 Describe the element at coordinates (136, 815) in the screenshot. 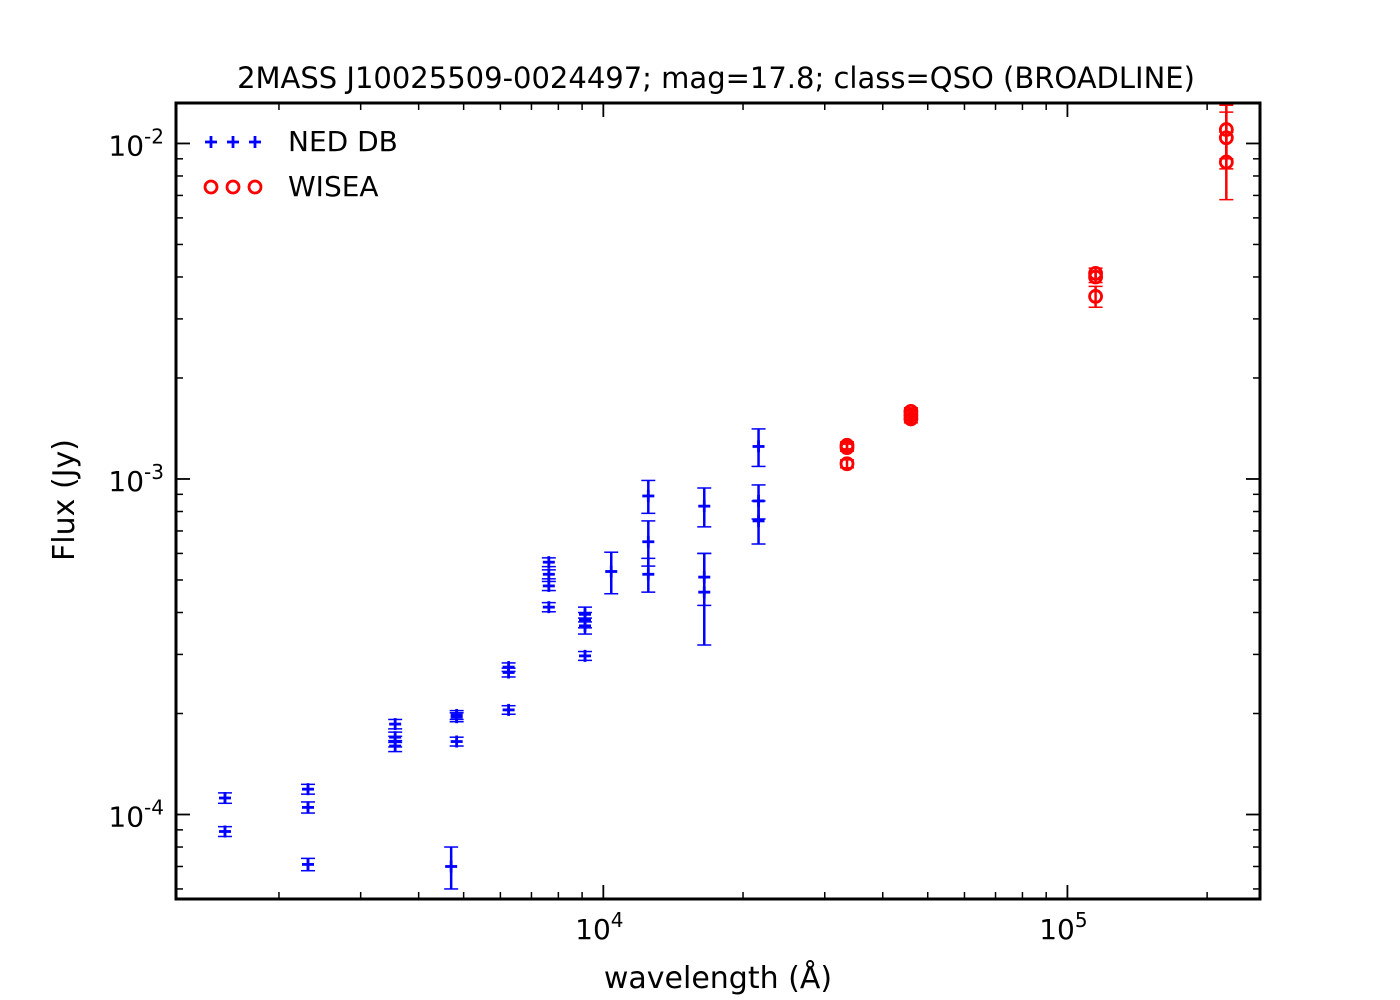

I see `y-tick-label: 10⁻⁴` at that location.